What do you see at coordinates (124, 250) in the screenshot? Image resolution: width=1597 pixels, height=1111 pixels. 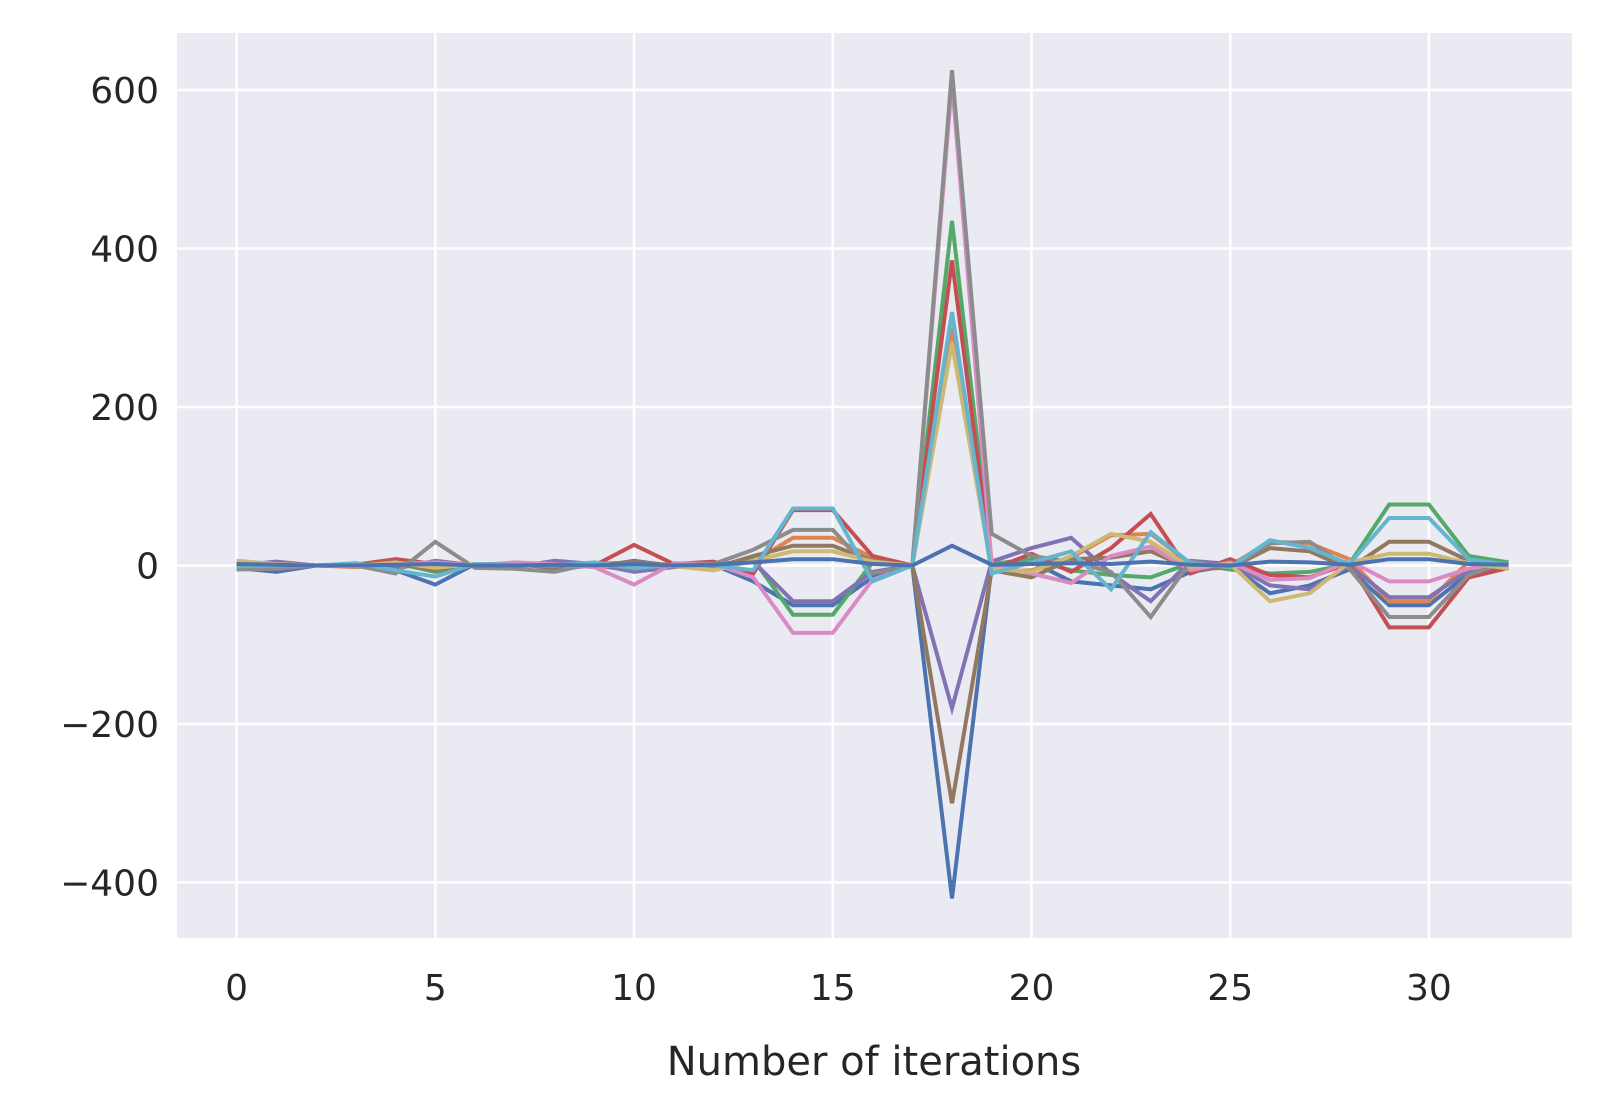 I see `y-tick-label: 400` at bounding box center [124, 250].